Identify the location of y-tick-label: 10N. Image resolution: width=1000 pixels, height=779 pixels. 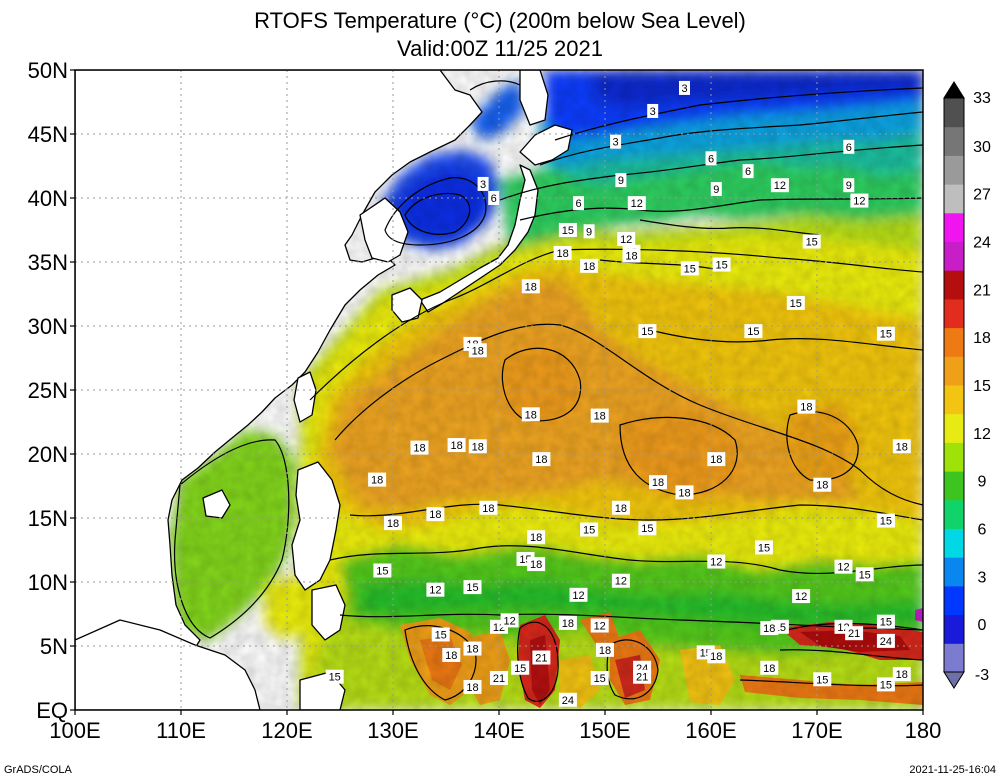
(48, 582).